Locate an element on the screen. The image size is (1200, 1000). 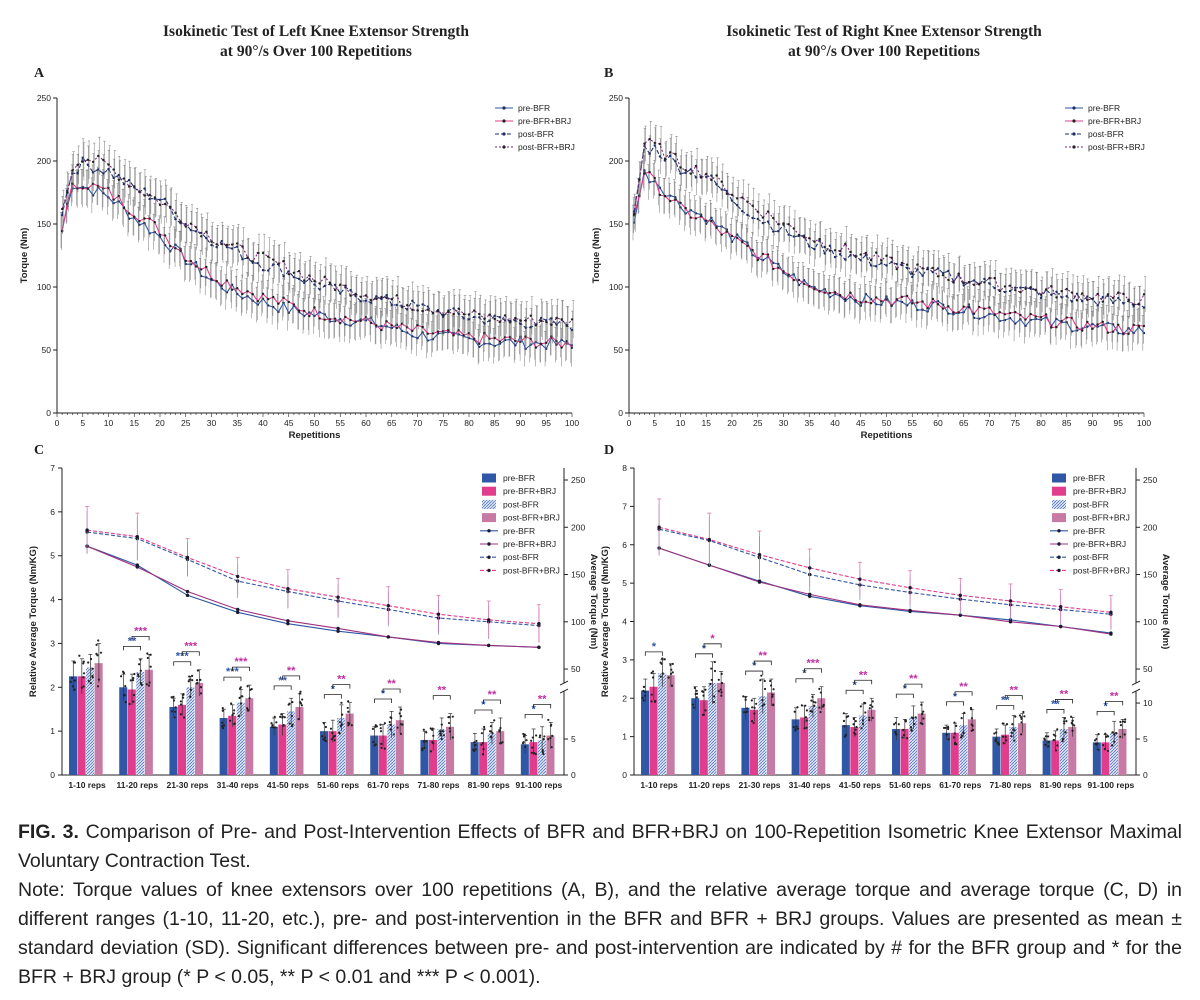
bar-pre-bfr-brj is located at coordinates (432, 757).